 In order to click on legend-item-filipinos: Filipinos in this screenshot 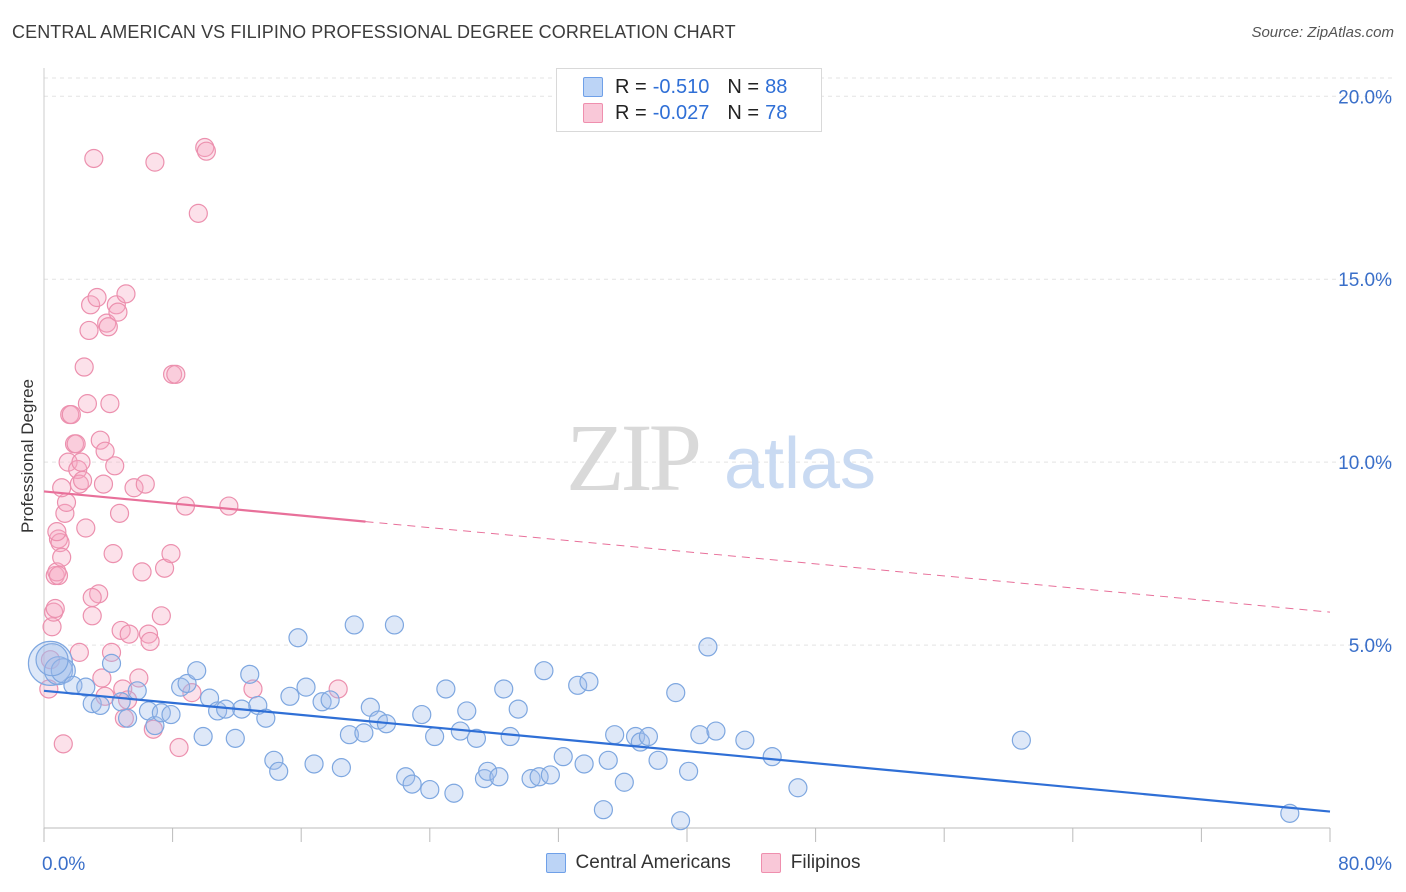, I will do `click(810, 863)`.